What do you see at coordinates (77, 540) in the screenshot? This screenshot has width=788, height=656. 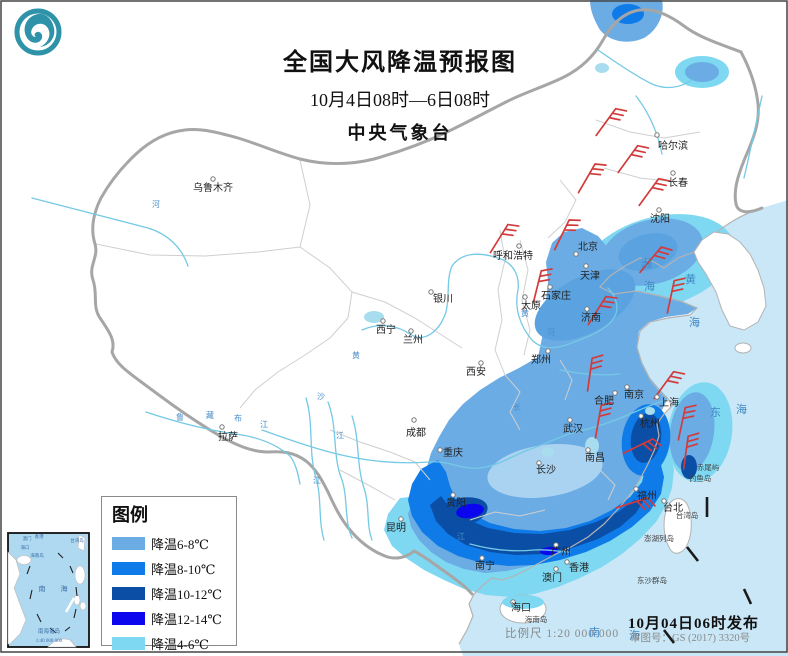 I see `inset-label: 台湾岛` at bounding box center [77, 540].